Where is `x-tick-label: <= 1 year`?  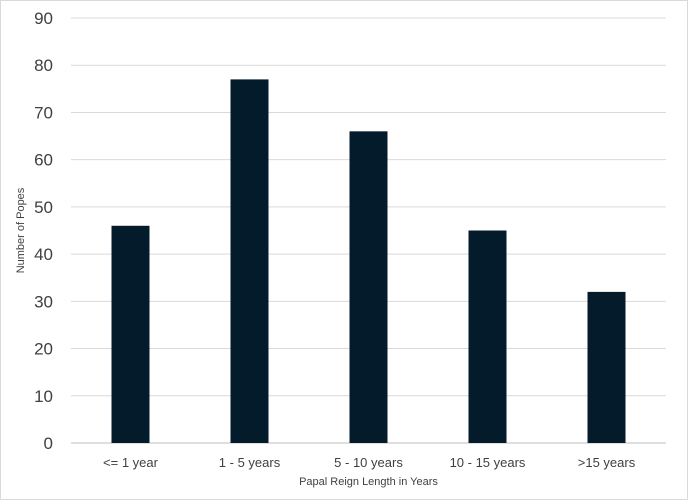 x-tick-label: <= 1 year is located at coordinates (131, 462).